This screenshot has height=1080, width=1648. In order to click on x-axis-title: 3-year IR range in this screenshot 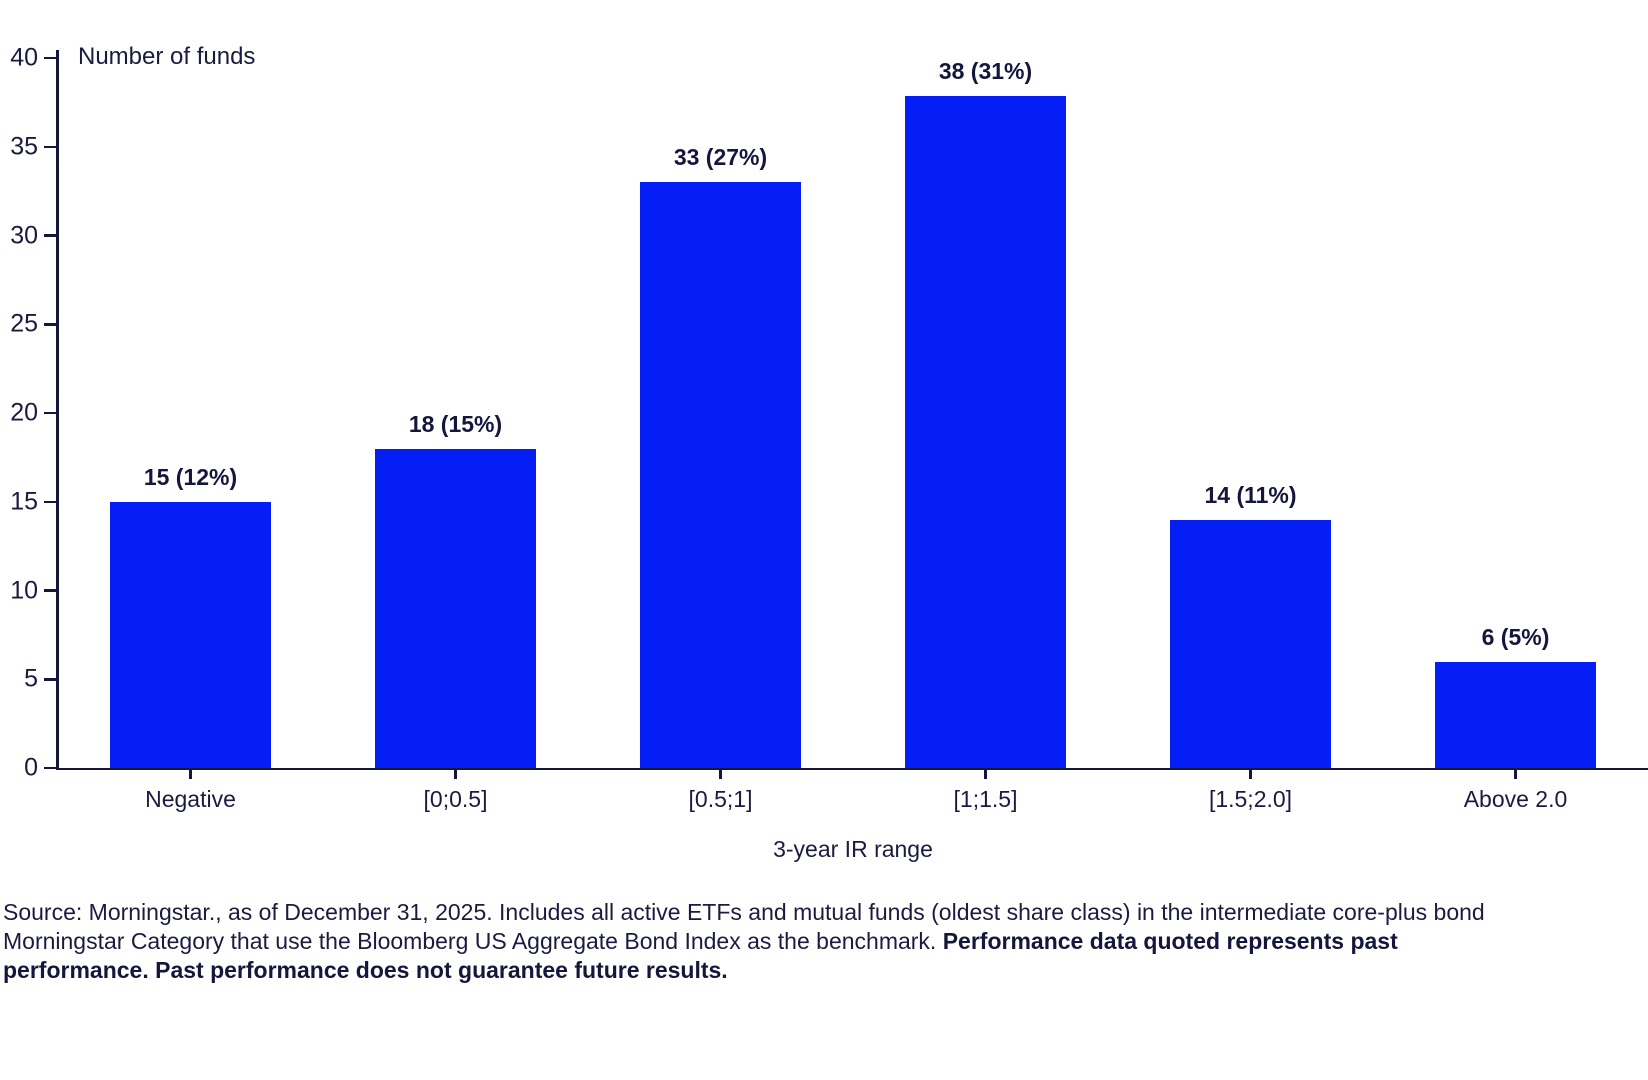, I will do `click(853, 849)`.